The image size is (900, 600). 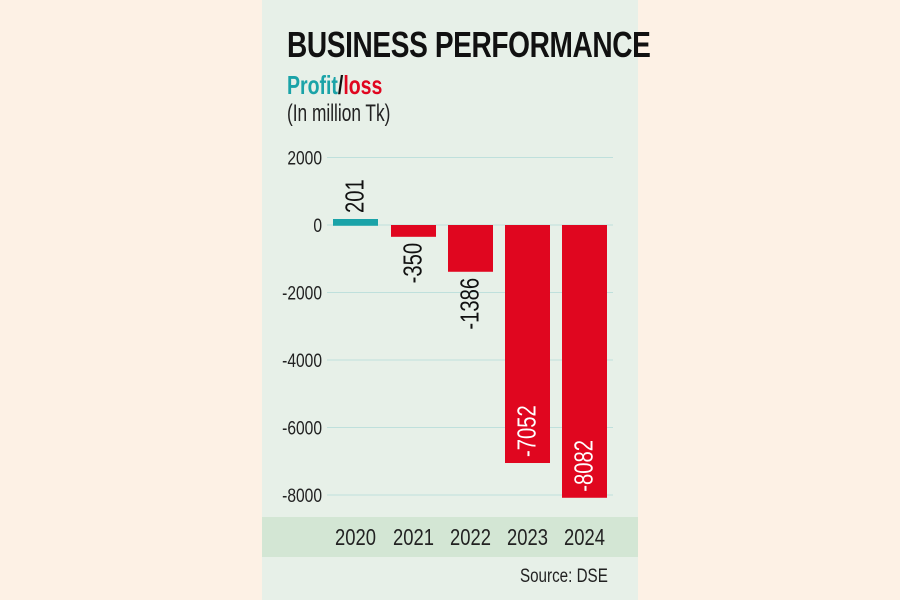 I want to click on x-tick-label: 2024, so click(x=584, y=537).